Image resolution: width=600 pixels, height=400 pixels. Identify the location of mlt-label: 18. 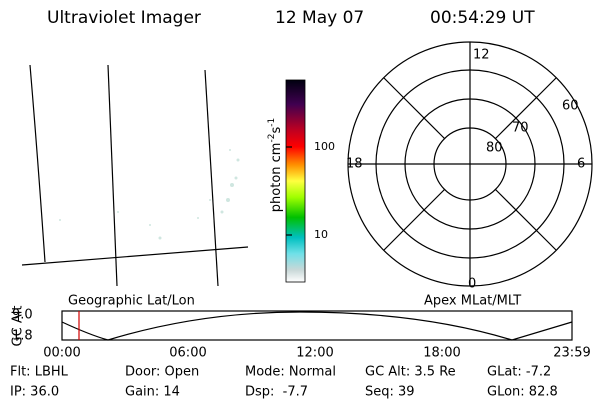
(354, 164).